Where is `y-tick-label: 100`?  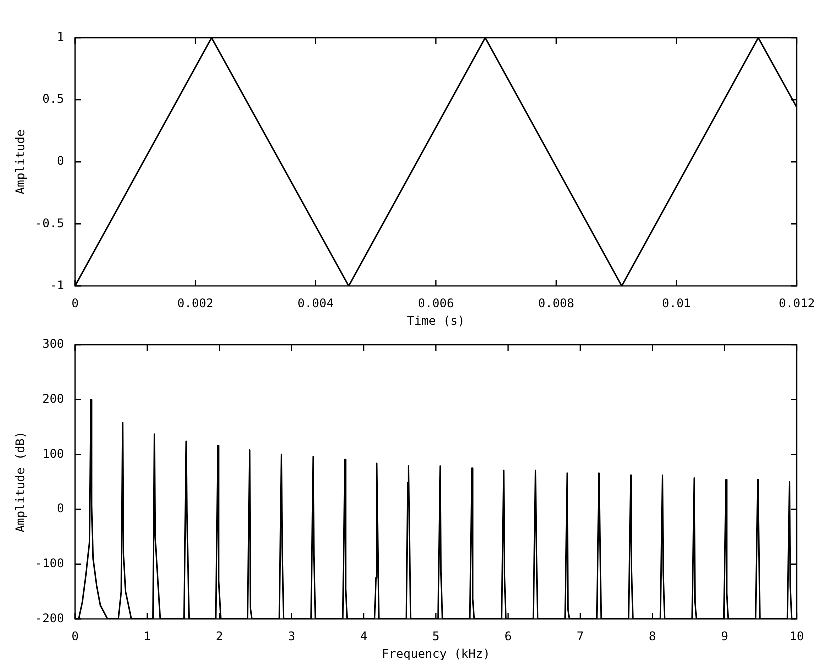
y-tick-label: 100 is located at coordinates (53, 453).